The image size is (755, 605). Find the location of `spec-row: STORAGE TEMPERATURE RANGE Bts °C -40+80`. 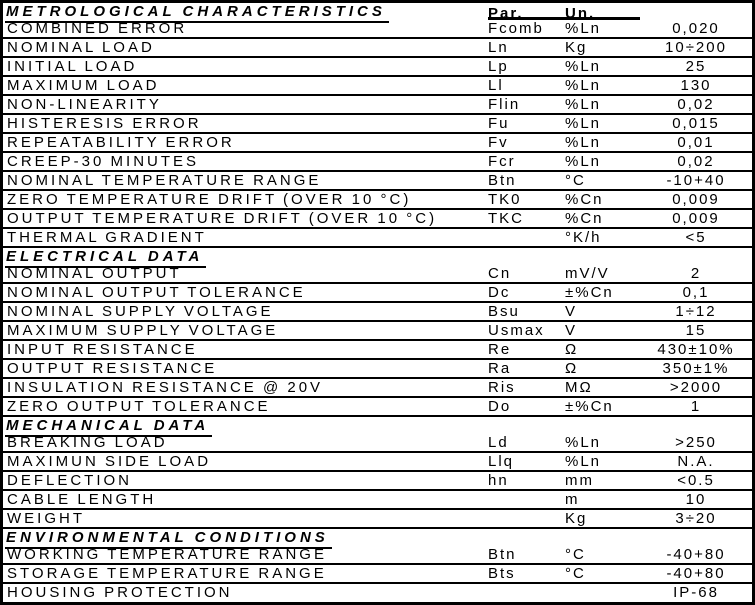

spec-row: STORAGE TEMPERATURE RANGE Bts °C -40+80 is located at coordinates (377, 572).